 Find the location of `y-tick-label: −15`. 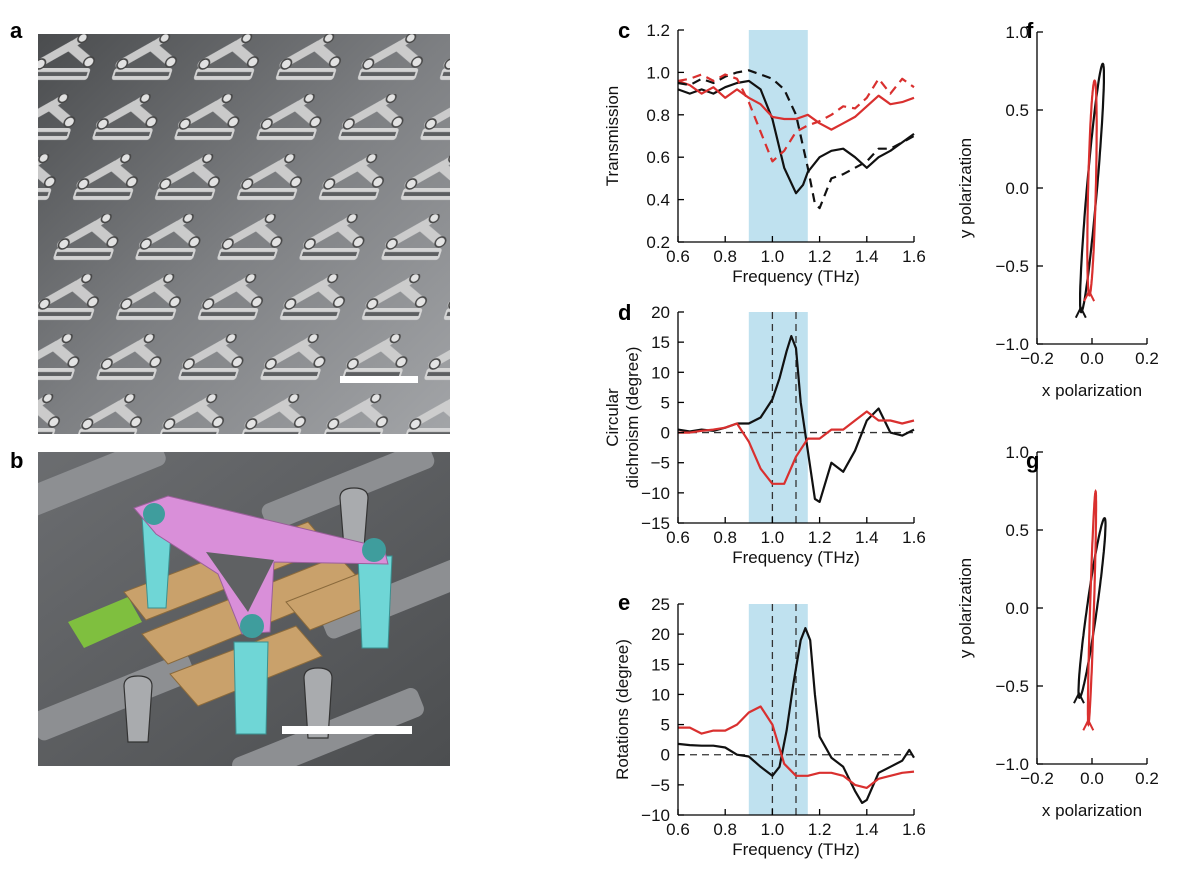

y-tick-label: −15 is located at coordinates (655, 523).